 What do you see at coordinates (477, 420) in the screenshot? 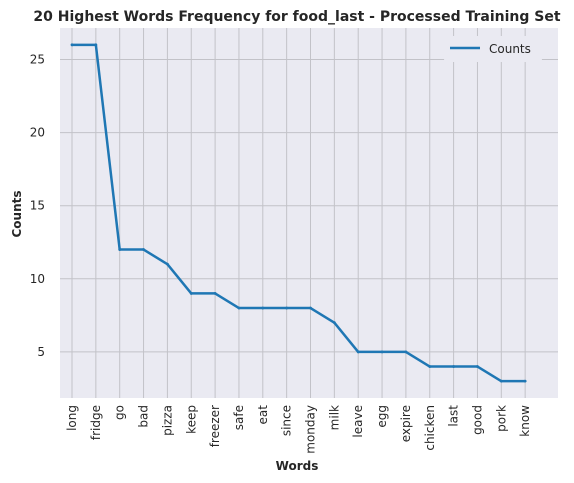
I see `x-tick-label: good` at bounding box center [477, 420].